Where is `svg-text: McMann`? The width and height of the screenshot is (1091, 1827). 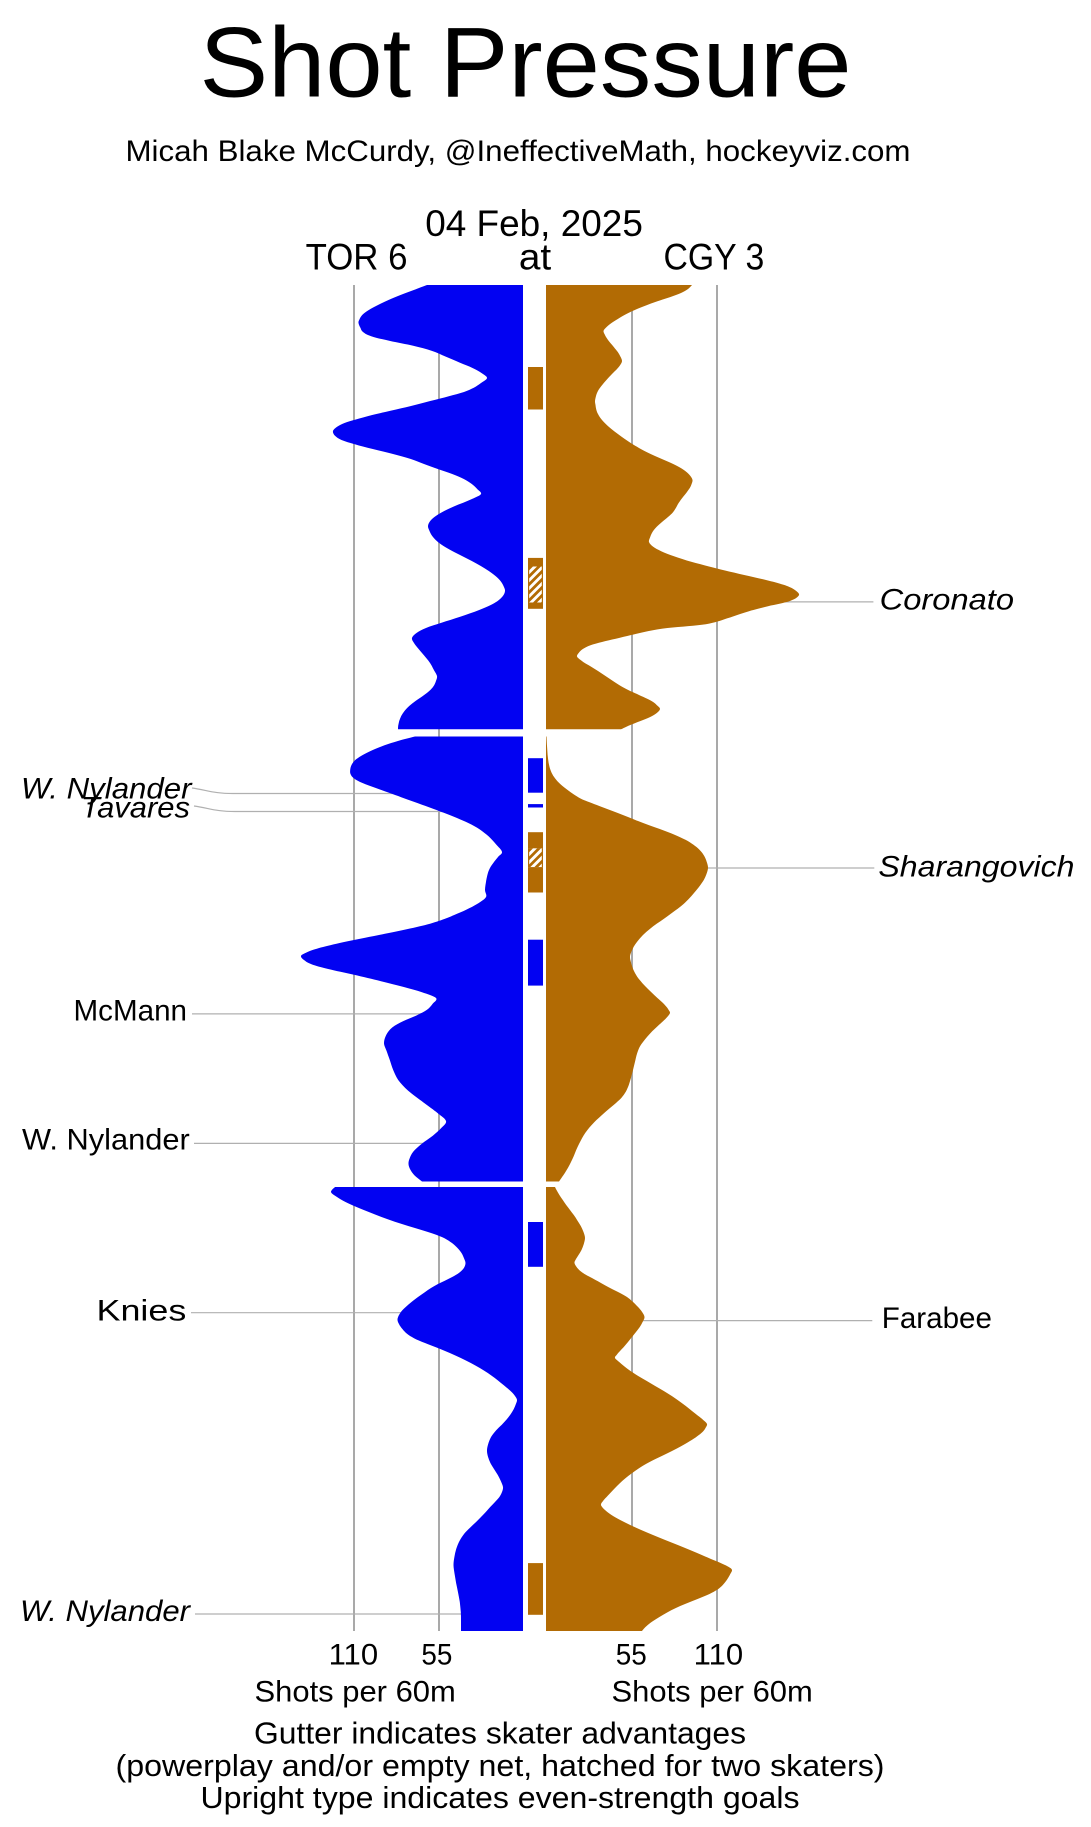 svg-text: McMann is located at coordinates (131, 1011).